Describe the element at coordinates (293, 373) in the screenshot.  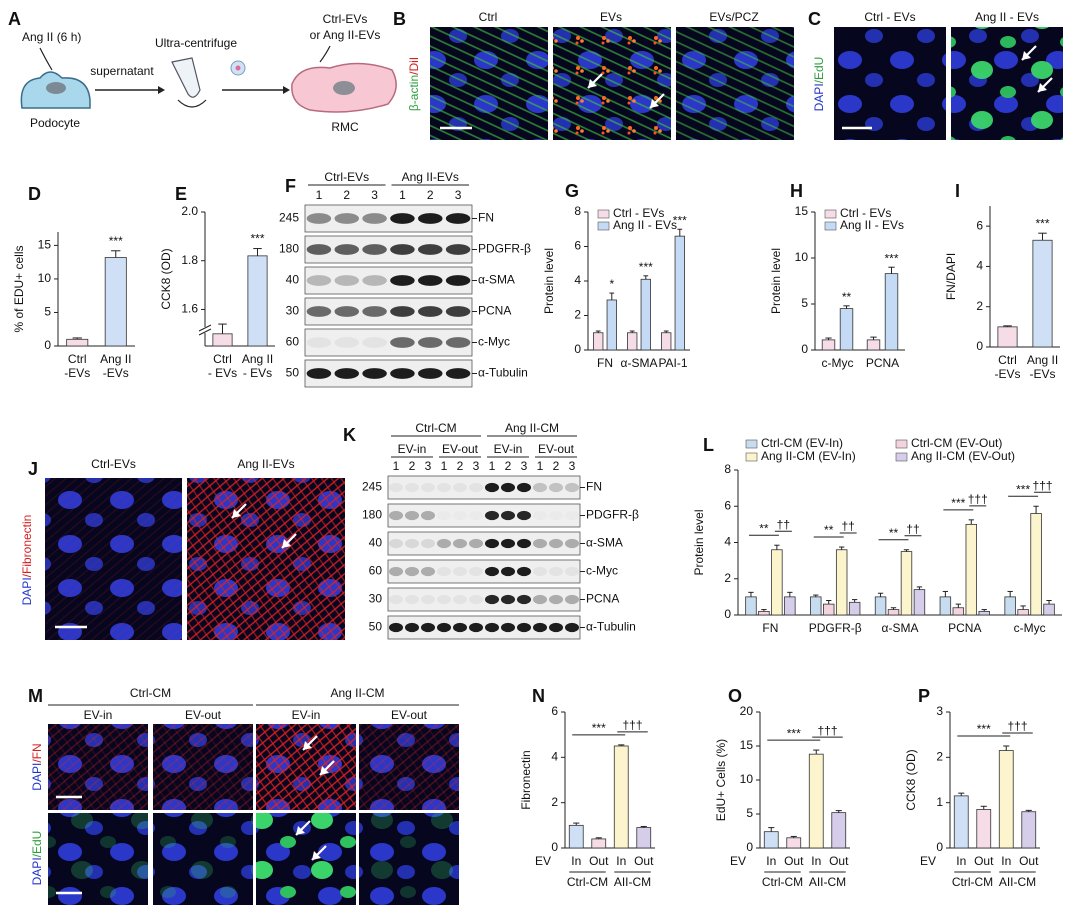
I see `marker-label: 50` at that location.